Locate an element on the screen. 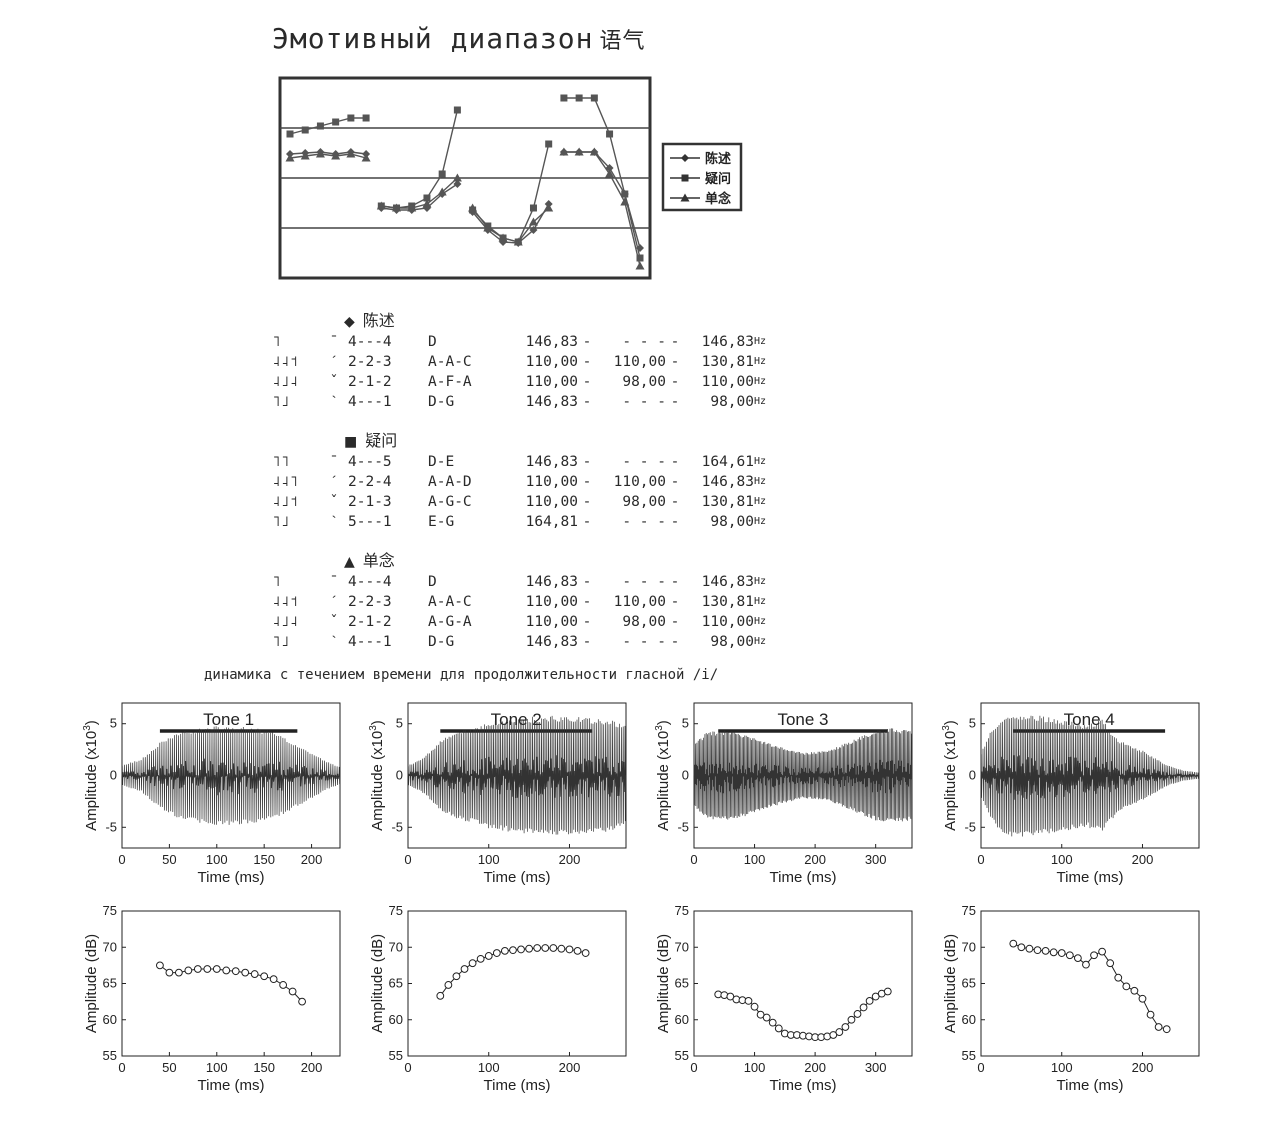 The width and height of the screenshot is (1282, 1128). tone-mark: ˉ is located at coordinates (334, 582).